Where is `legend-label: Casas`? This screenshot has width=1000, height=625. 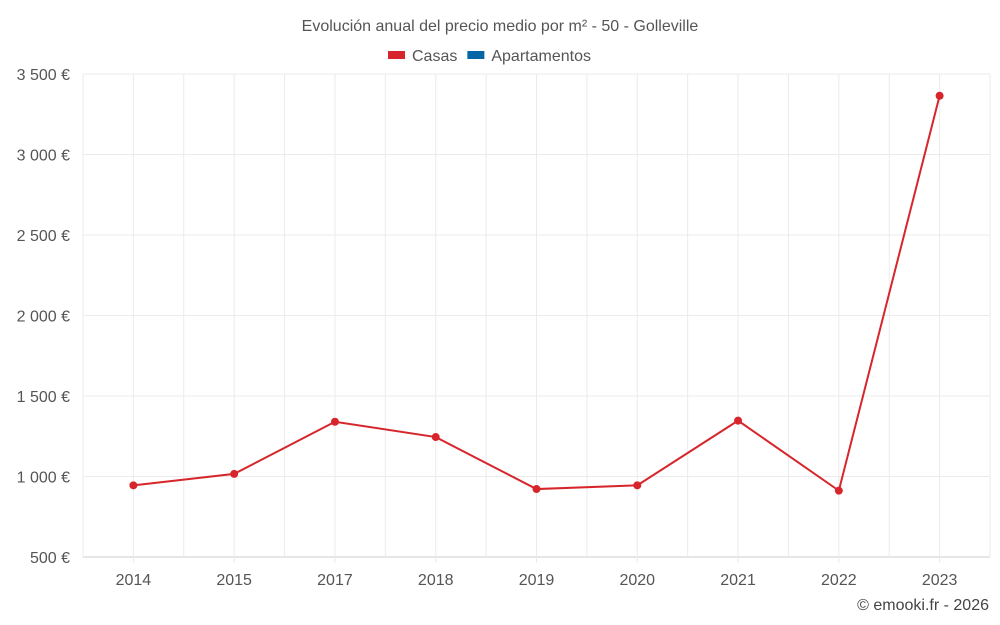 legend-label: Casas is located at coordinates (434, 56).